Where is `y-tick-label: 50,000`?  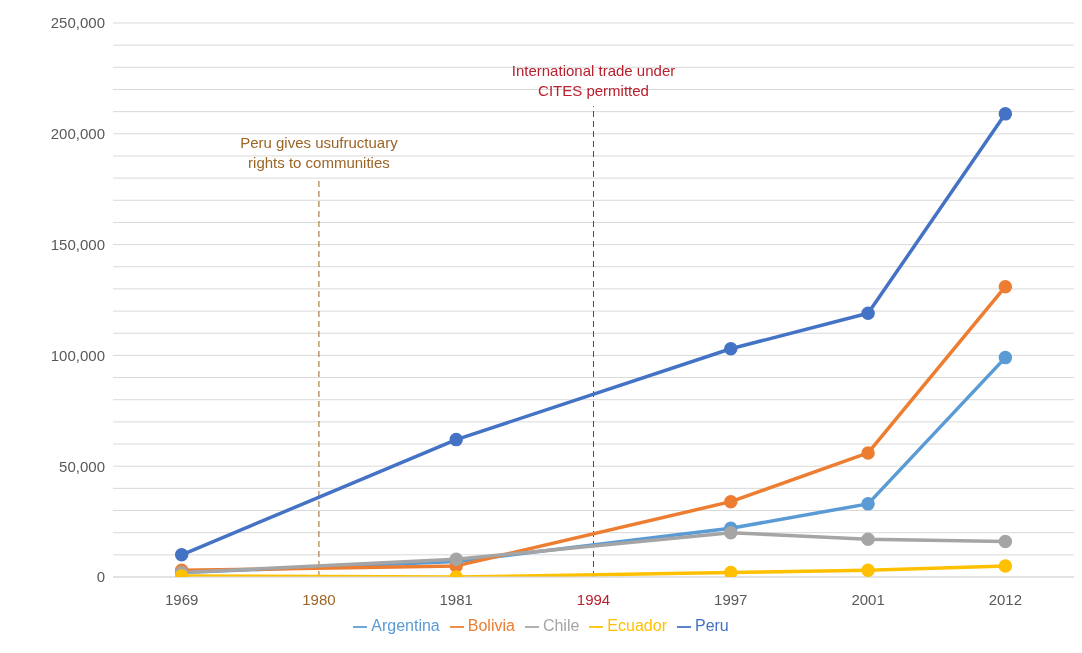
y-tick-label: 50,000 is located at coordinates (82, 466).